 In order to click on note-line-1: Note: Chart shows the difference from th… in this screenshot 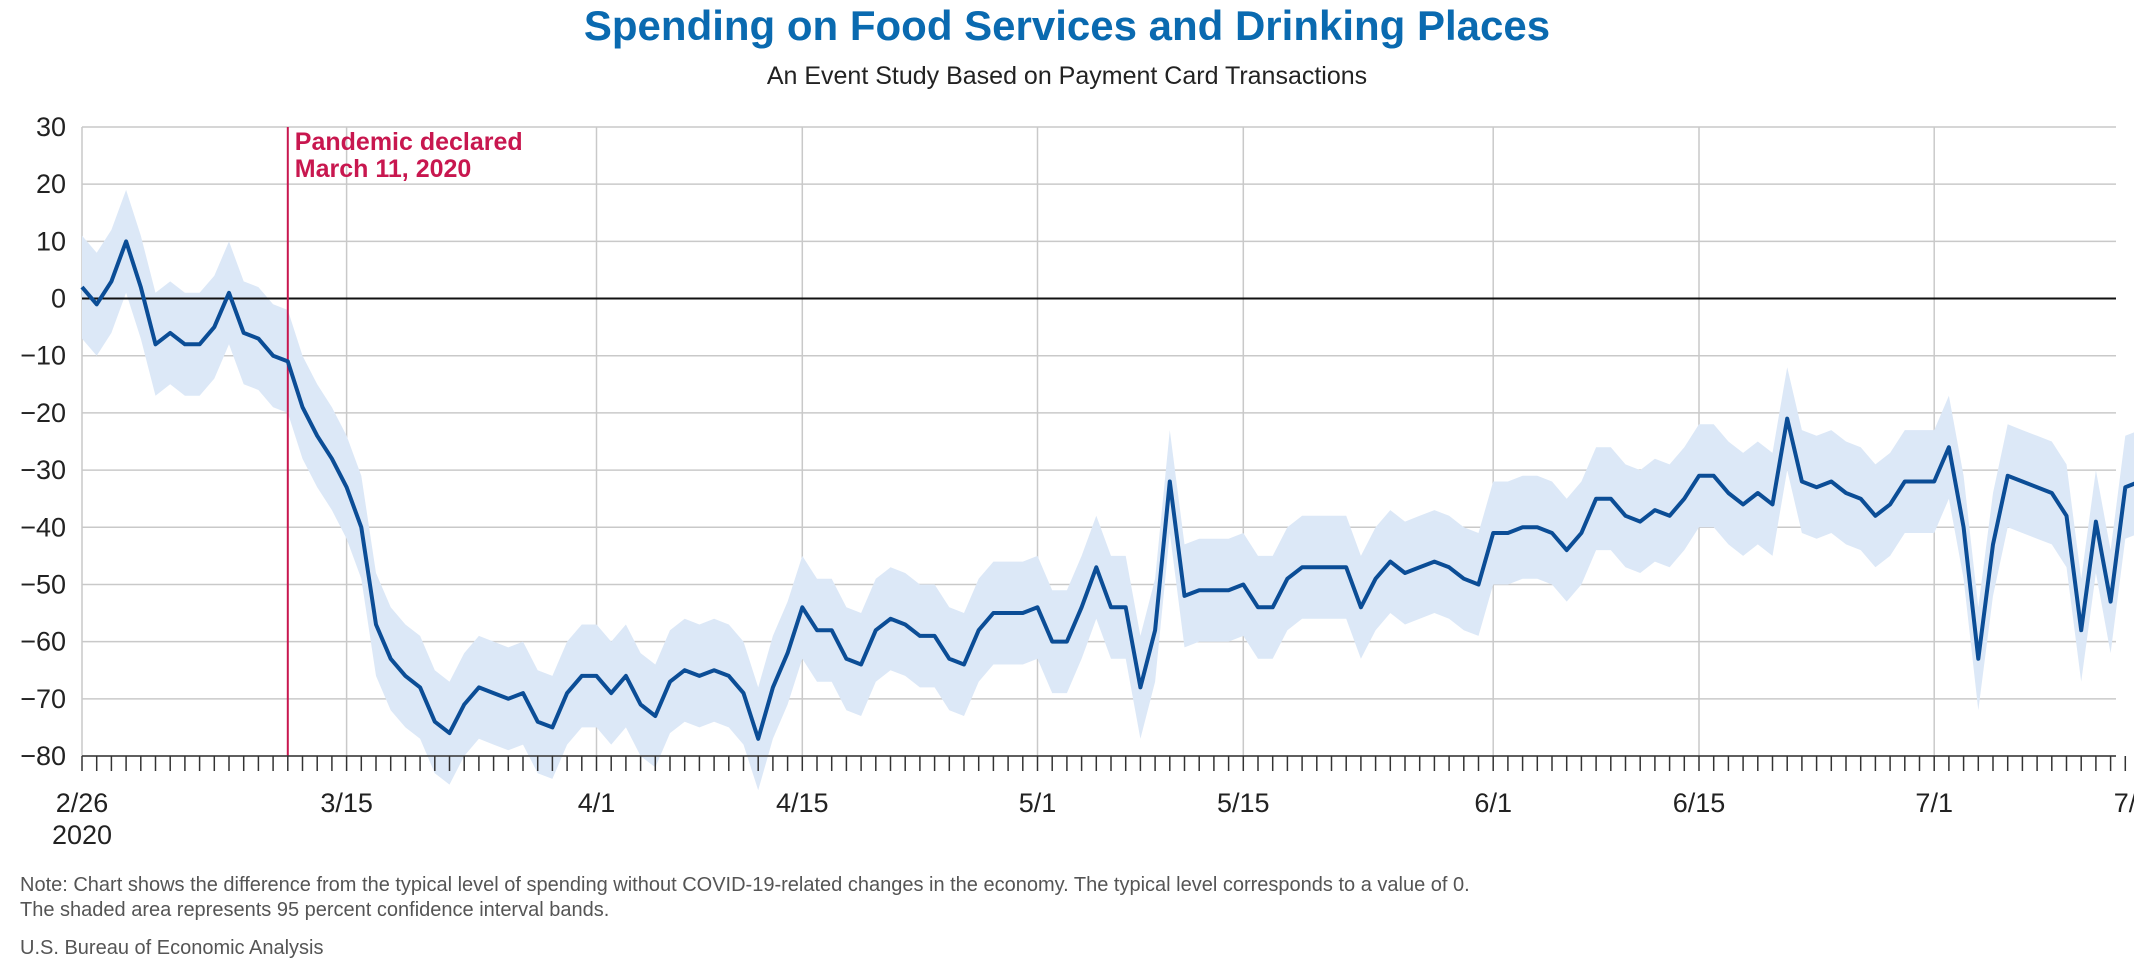, I will do `click(745, 885)`.